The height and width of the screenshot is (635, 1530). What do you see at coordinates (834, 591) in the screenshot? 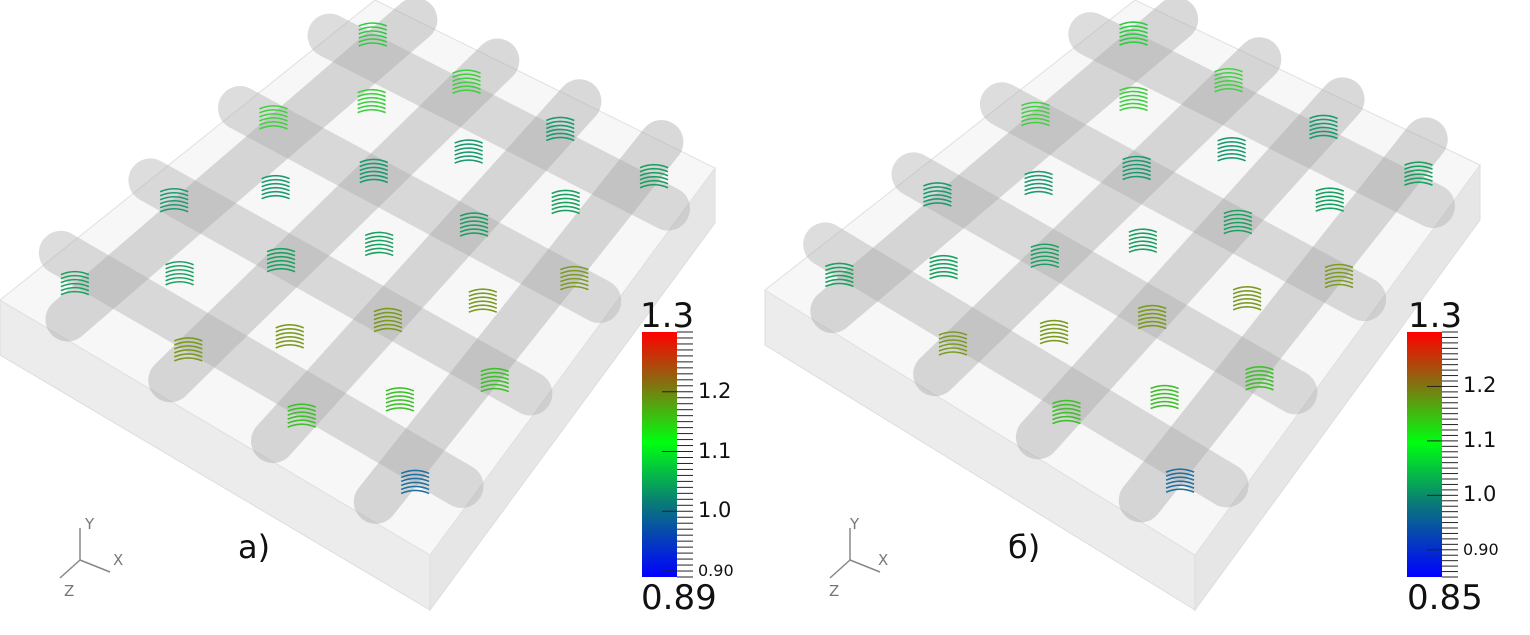
I see `axis-b-z-label: Z` at bounding box center [834, 591].